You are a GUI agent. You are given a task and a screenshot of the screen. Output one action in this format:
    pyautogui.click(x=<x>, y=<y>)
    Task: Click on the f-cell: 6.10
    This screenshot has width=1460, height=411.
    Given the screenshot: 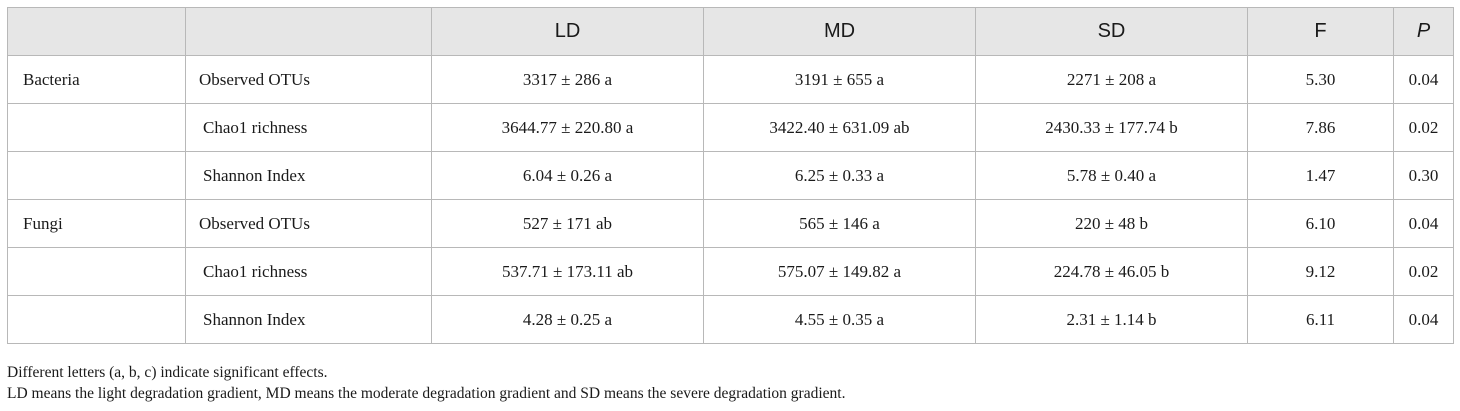 What is the action you would take?
    pyautogui.click(x=1320, y=223)
    